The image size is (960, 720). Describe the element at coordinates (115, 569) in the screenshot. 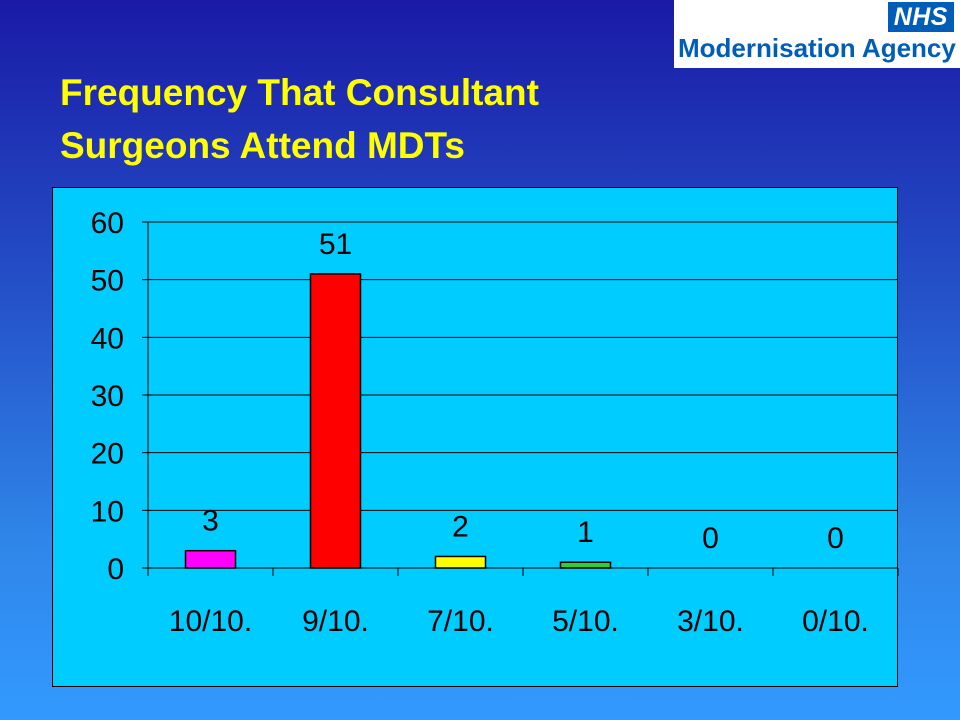

I see `y-tick-label: 0` at that location.